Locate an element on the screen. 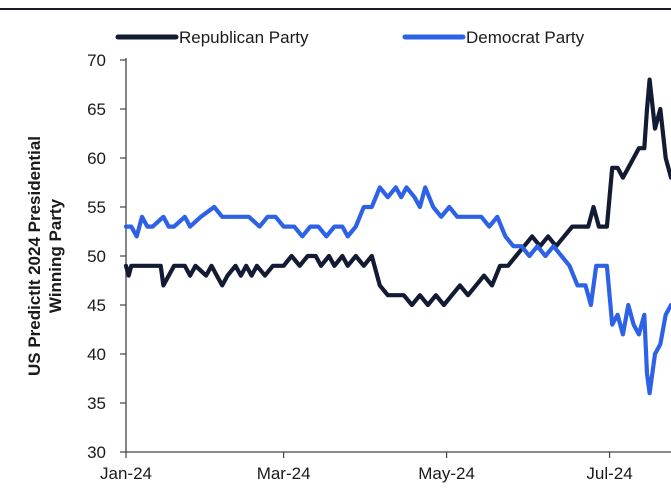  legend-label: Democrat Party is located at coordinates (525, 37).